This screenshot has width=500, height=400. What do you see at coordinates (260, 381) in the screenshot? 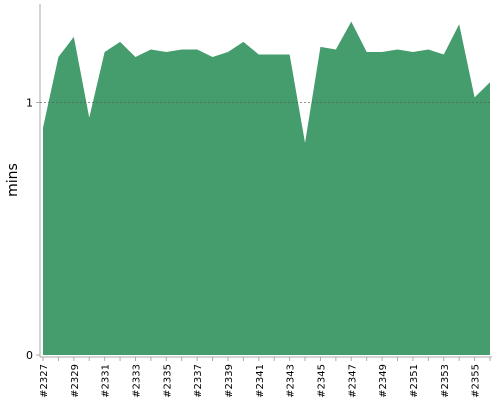
I see `x-tick-label: #2341` at bounding box center [260, 381].